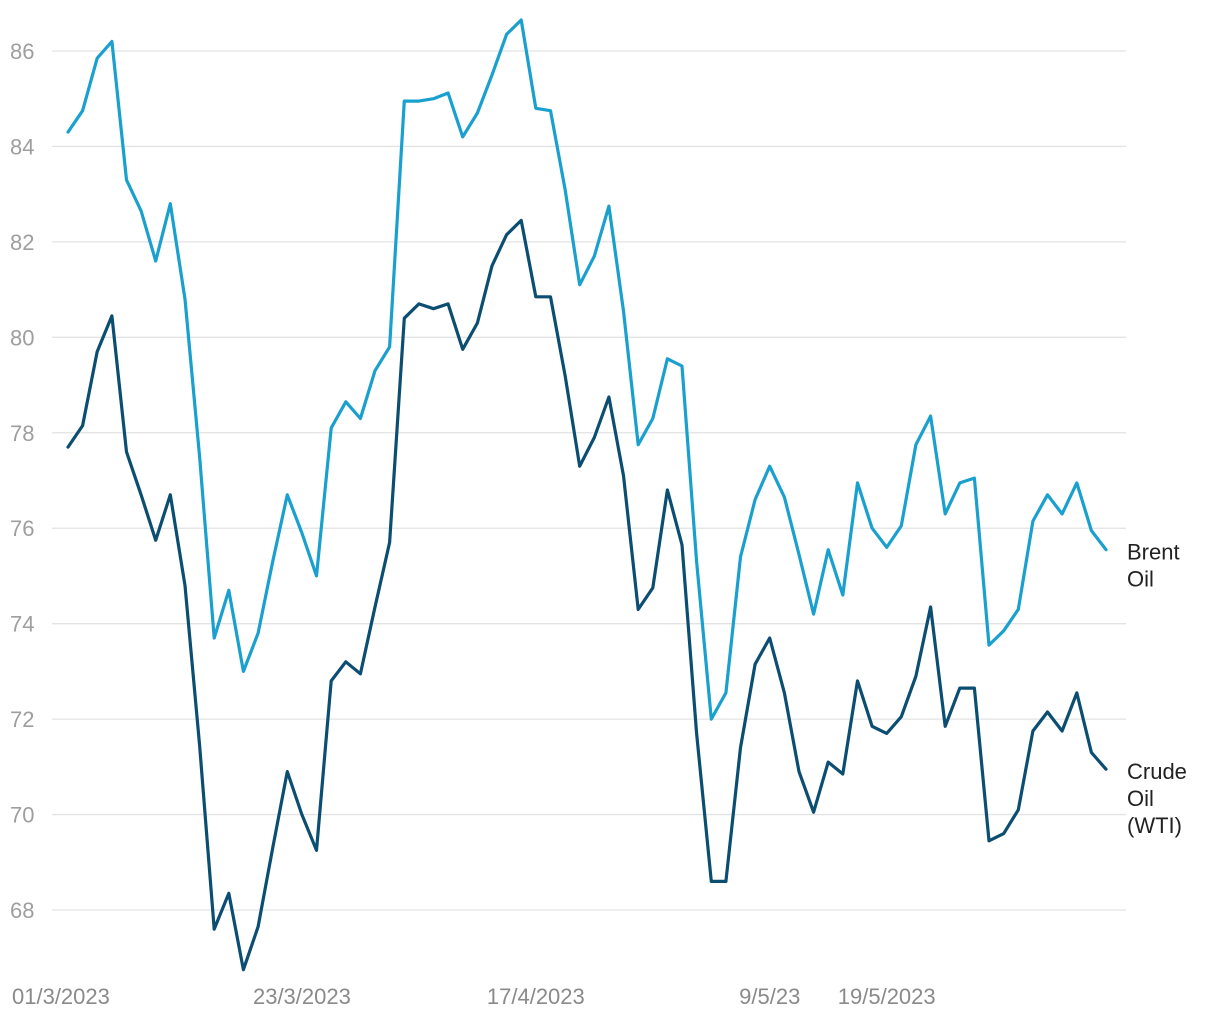  What do you see at coordinates (22, 146) in the screenshot?
I see `y-tick-label: 84` at bounding box center [22, 146].